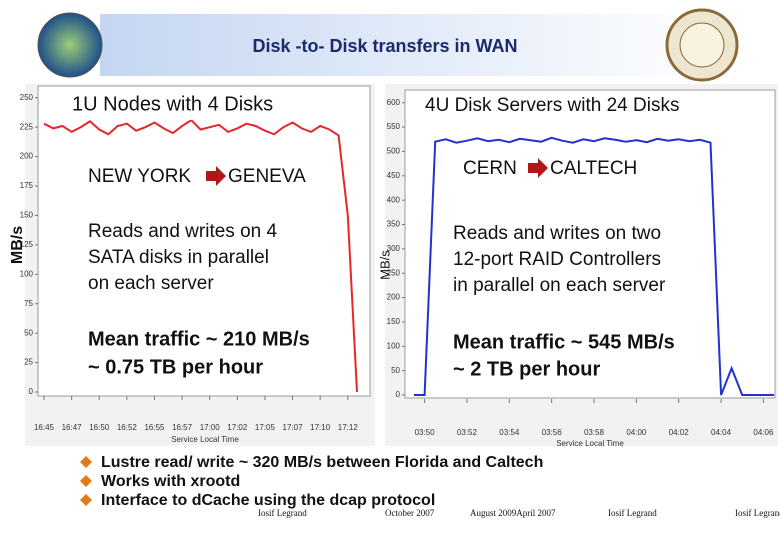 Image resolution: width=780 pixels, height=540 pixels. I want to click on detail: in parallel on each server, so click(559, 285).